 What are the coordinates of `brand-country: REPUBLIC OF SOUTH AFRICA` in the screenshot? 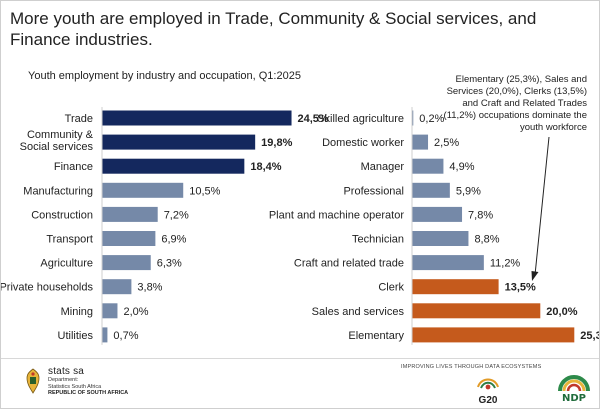 It's located at (88, 393).